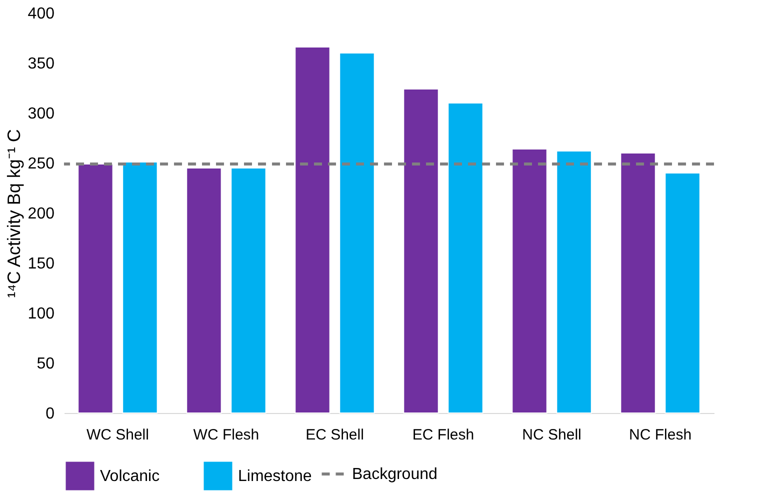  I want to click on legend-label: Background, so click(395, 474).